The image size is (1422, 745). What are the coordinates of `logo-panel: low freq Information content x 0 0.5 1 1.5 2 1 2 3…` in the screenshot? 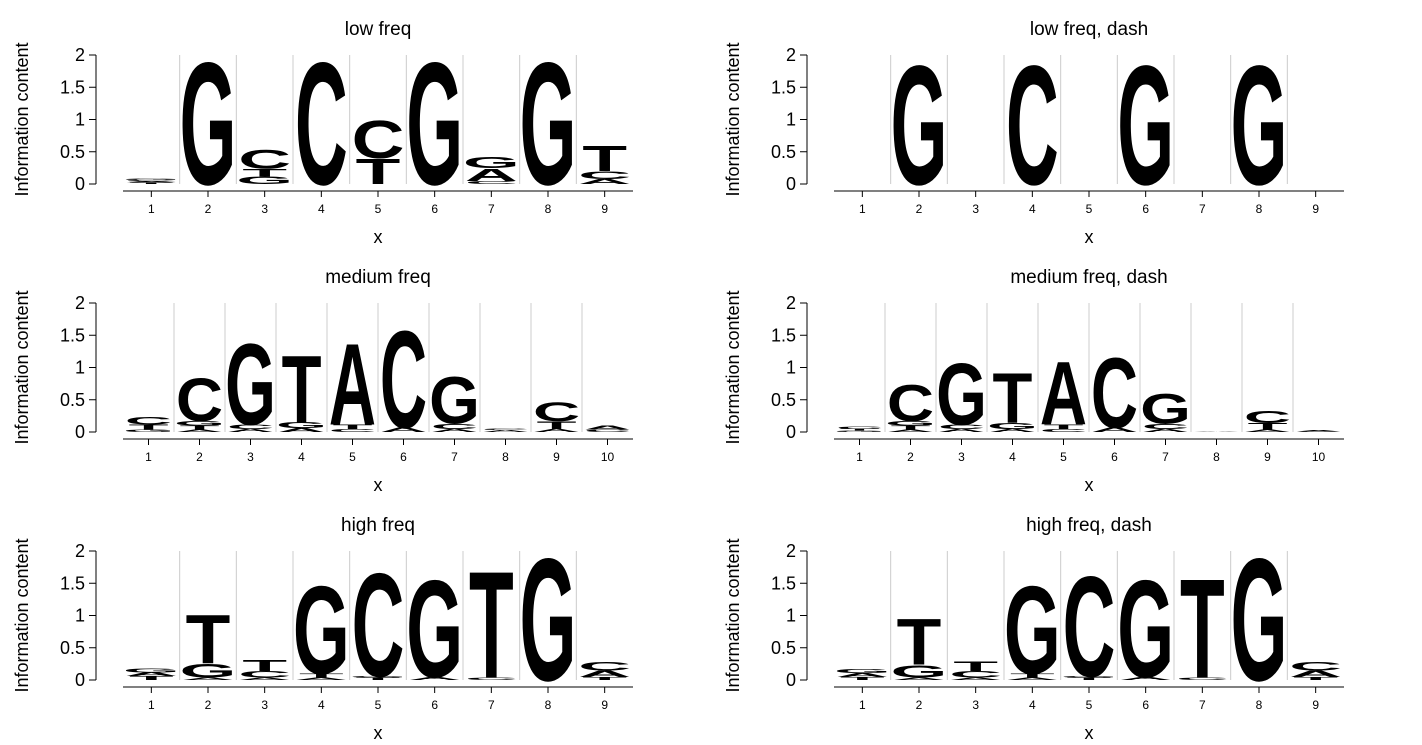 It's located at (322, 133).